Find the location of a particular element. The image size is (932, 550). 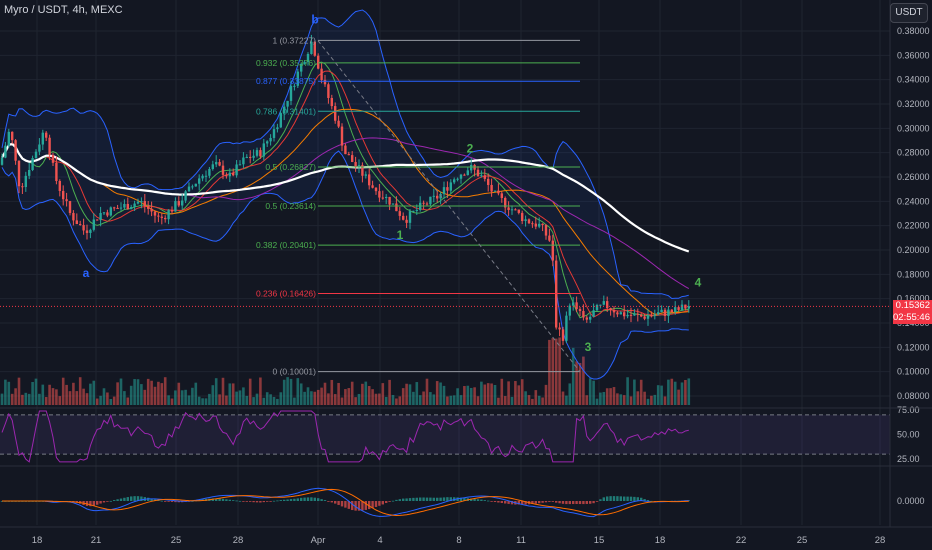

currency-button: USDT is located at coordinates (909, 13).